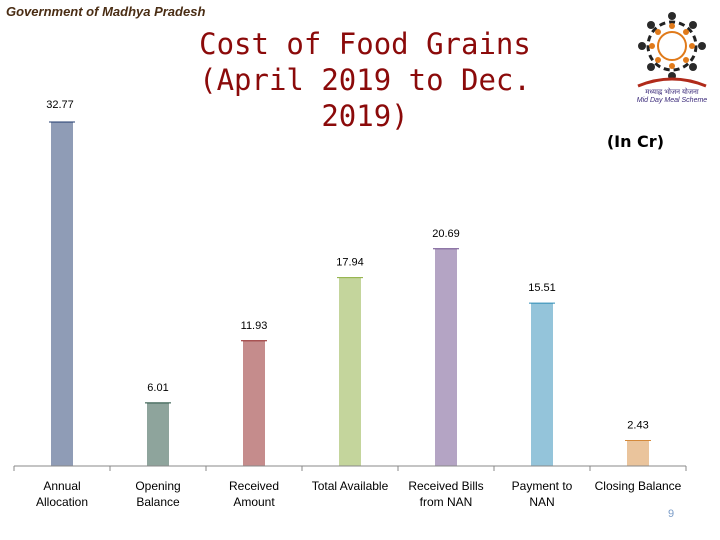 This screenshot has height=540, width=720. What do you see at coordinates (672, 92) in the screenshot?
I see `logo-hindi-text: मध्याह्न भोजन योजना` at bounding box center [672, 92].